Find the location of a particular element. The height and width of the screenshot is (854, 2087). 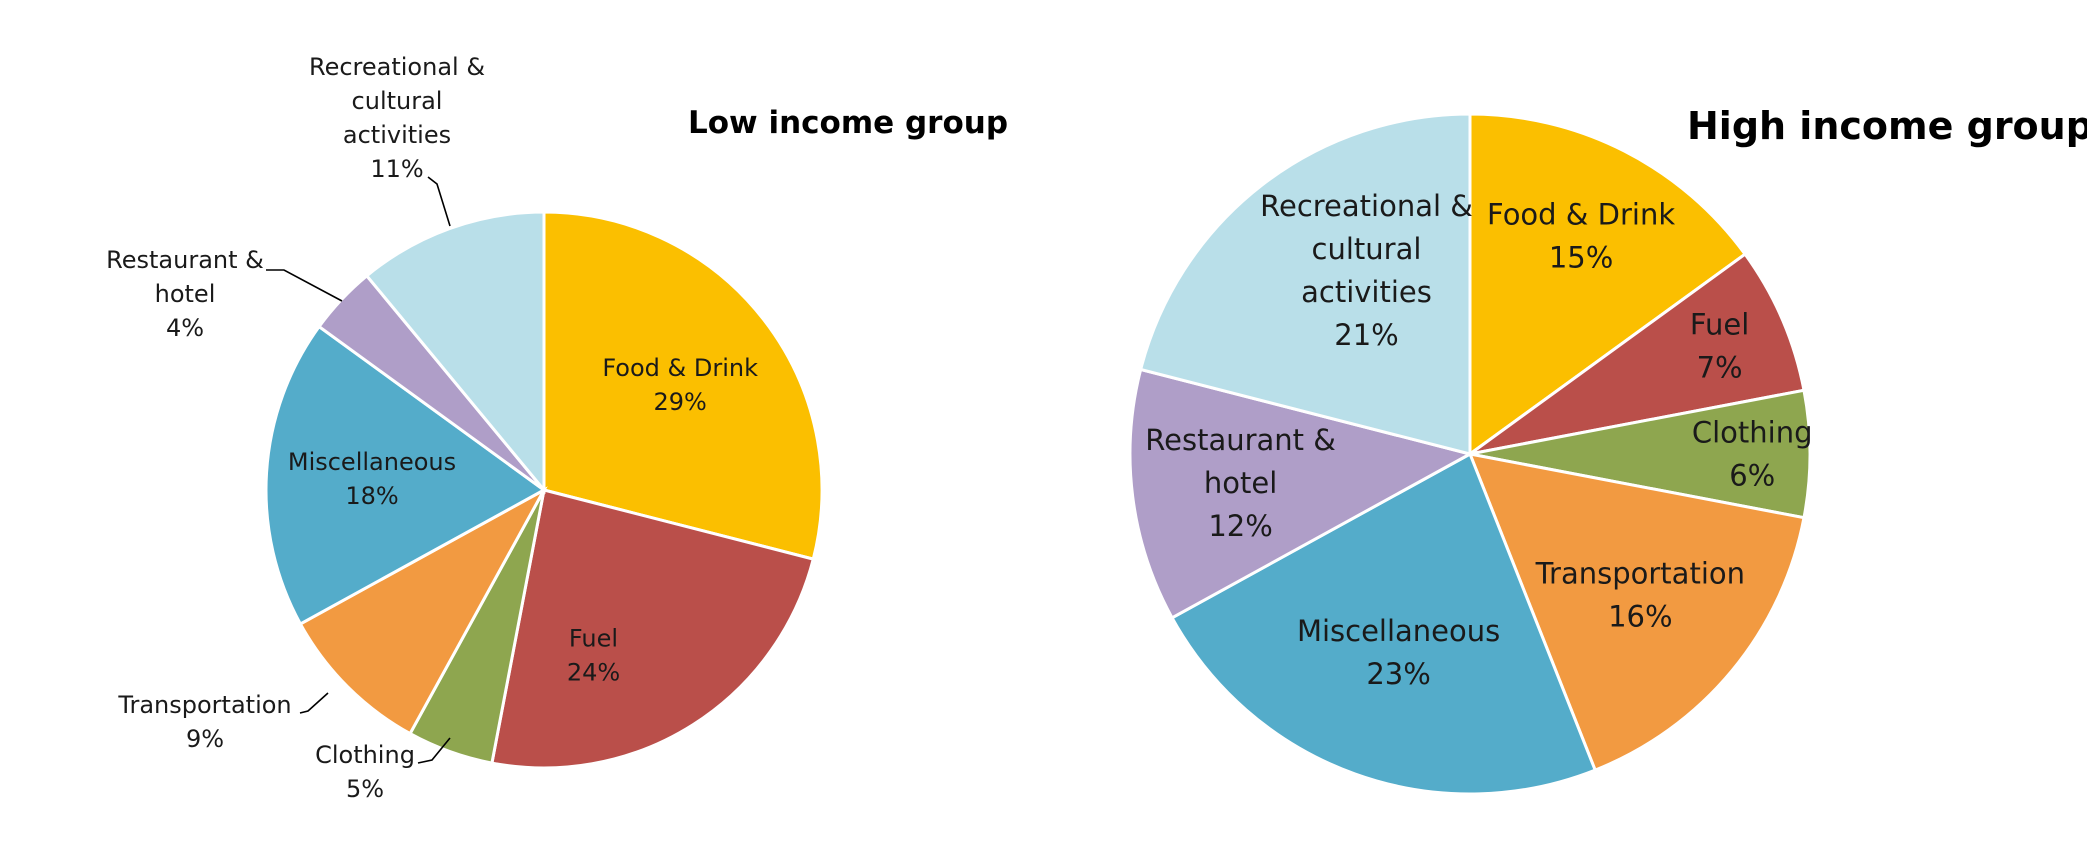

low-pct-food-and-drink: 29% is located at coordinates (680, 402).